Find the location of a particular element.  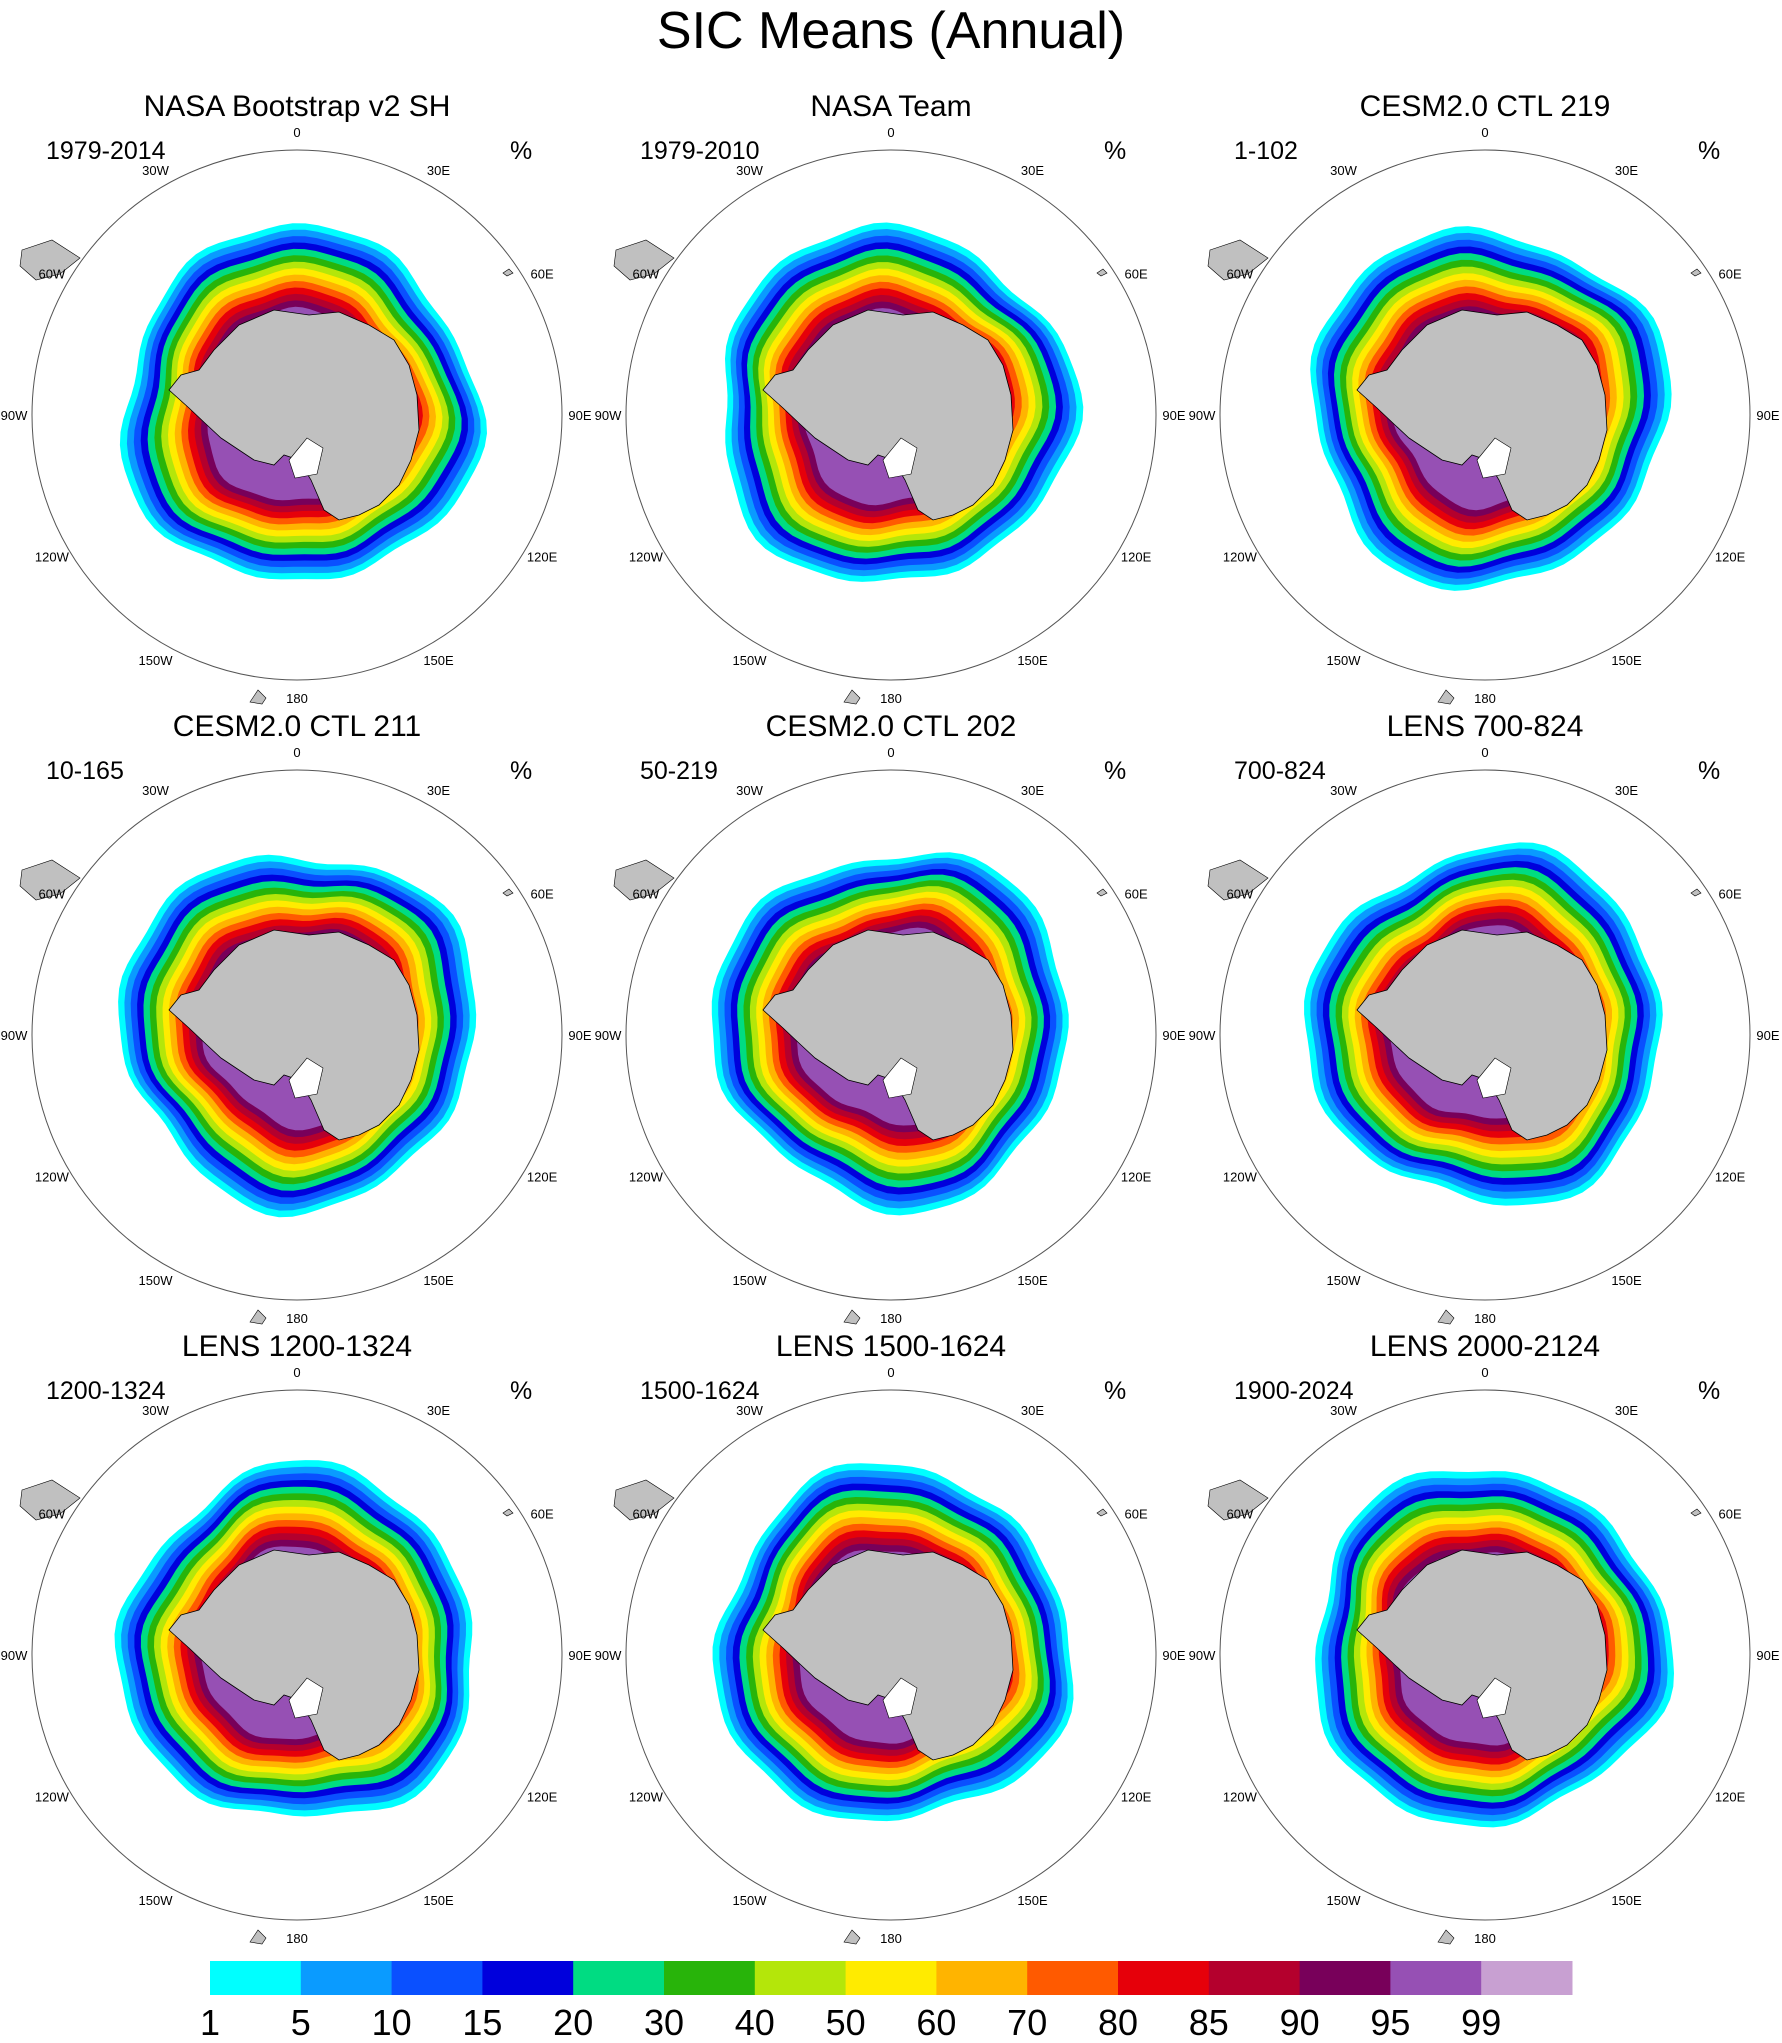

panel-period: 1-102 is located at coordinates (1266, 151).